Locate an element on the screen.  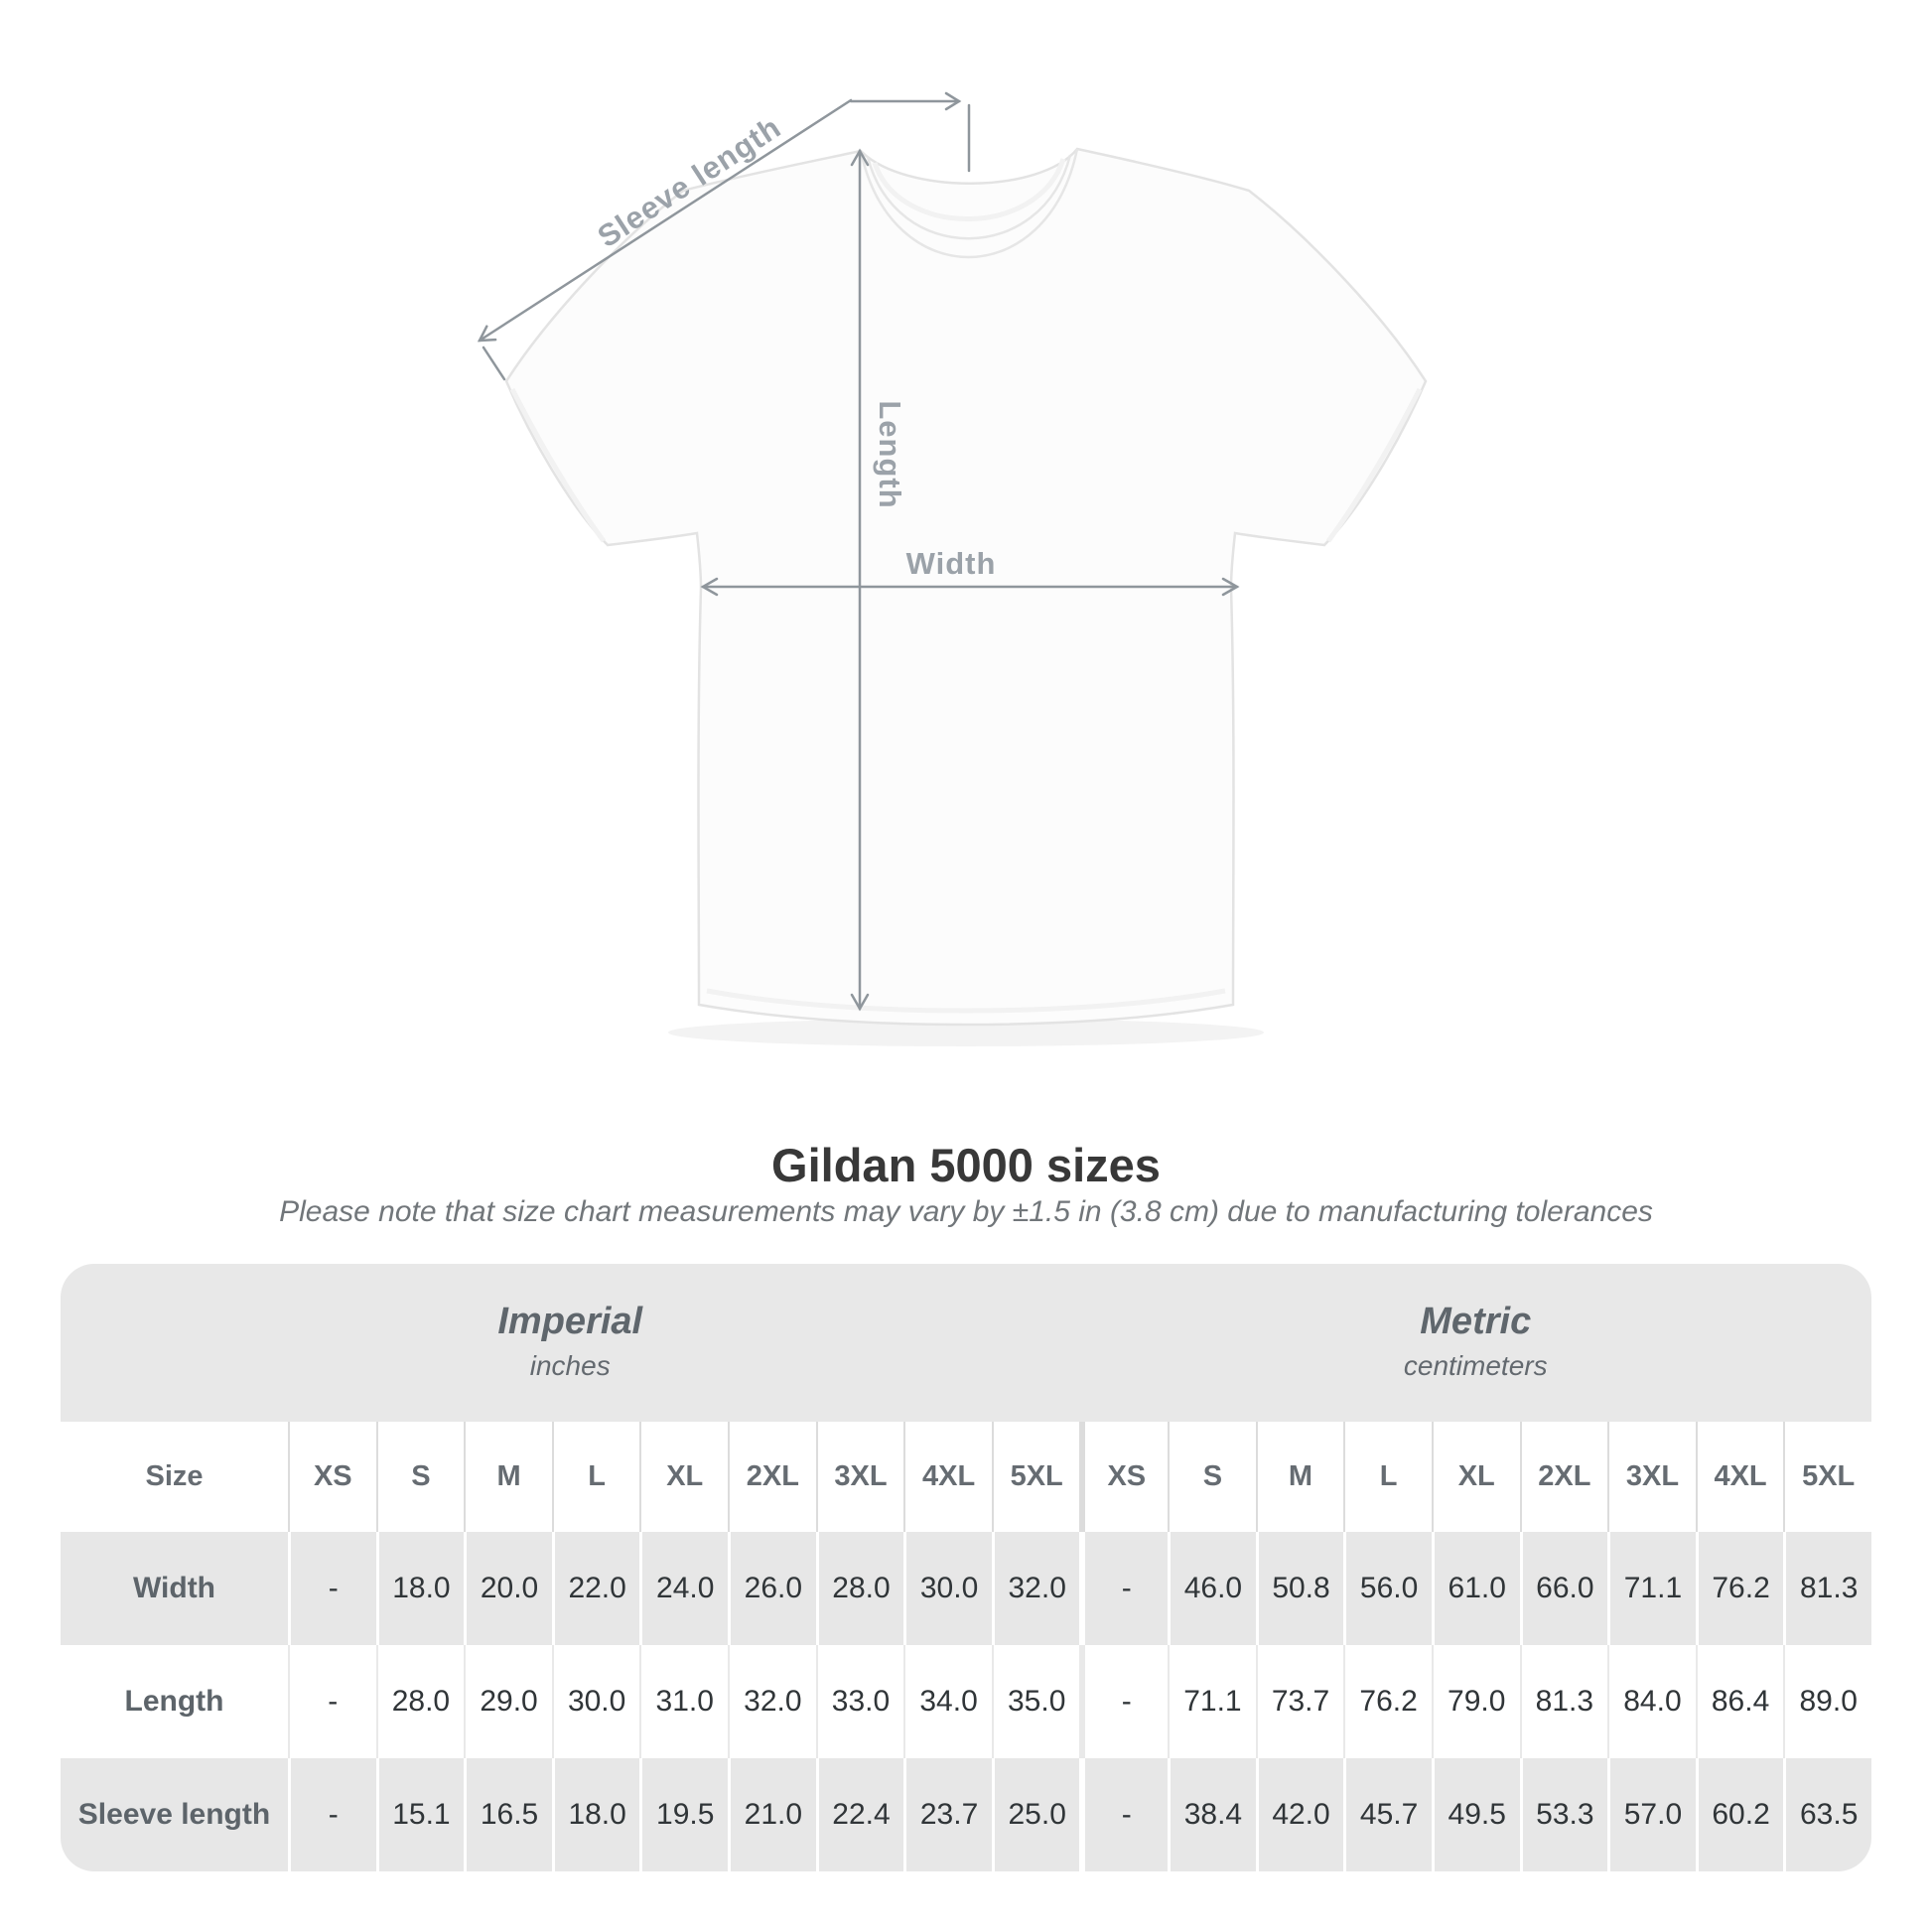
value-cell: 66.0 is located at coordinates (1563, 1589).